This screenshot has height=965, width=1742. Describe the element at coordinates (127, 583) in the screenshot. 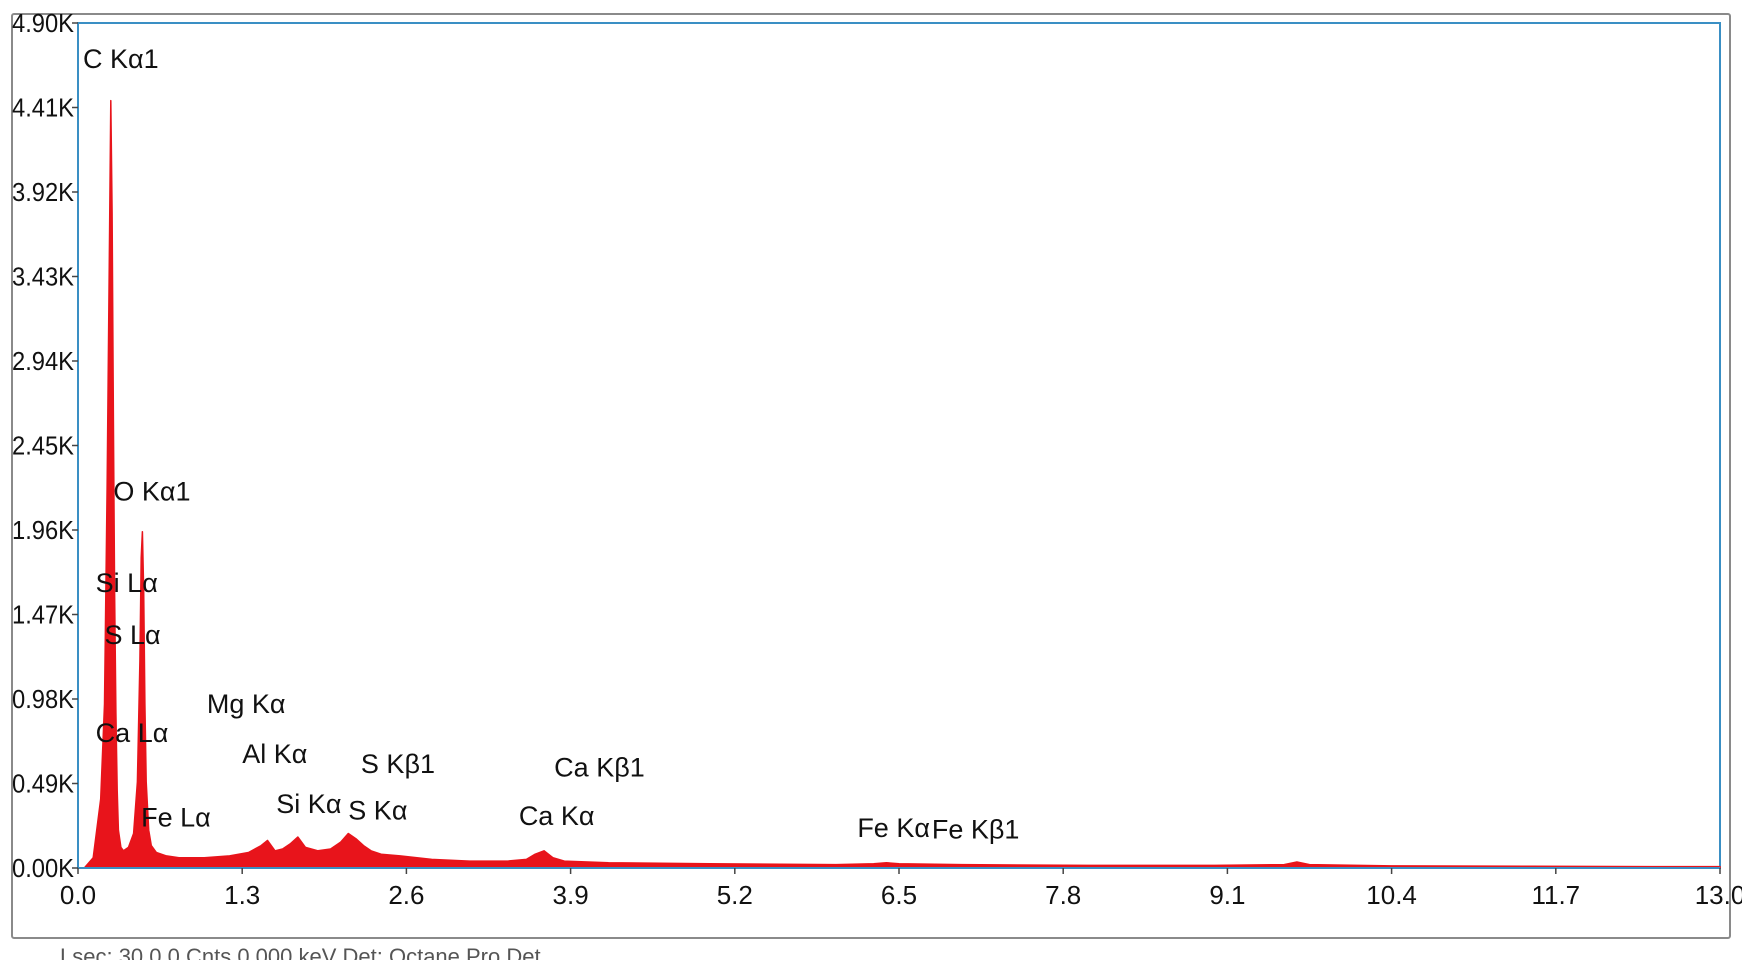

I see `peak-label: Si Lα` at that location.